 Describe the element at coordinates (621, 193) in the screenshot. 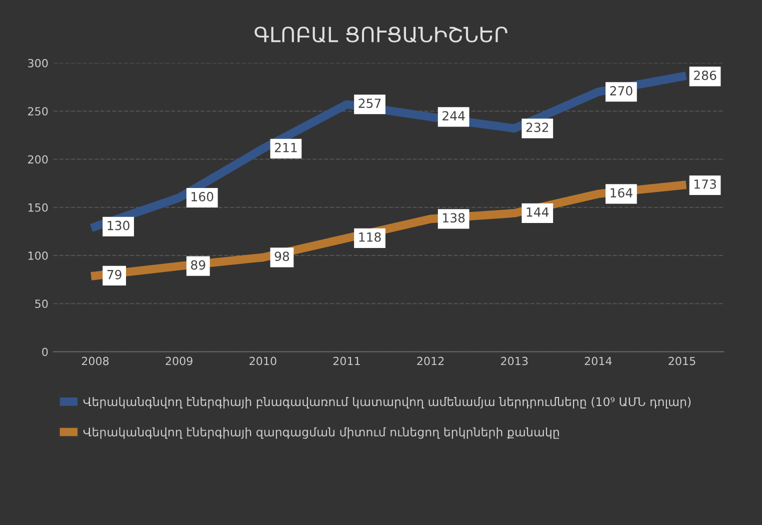

I see `data-label: 164` at that location.